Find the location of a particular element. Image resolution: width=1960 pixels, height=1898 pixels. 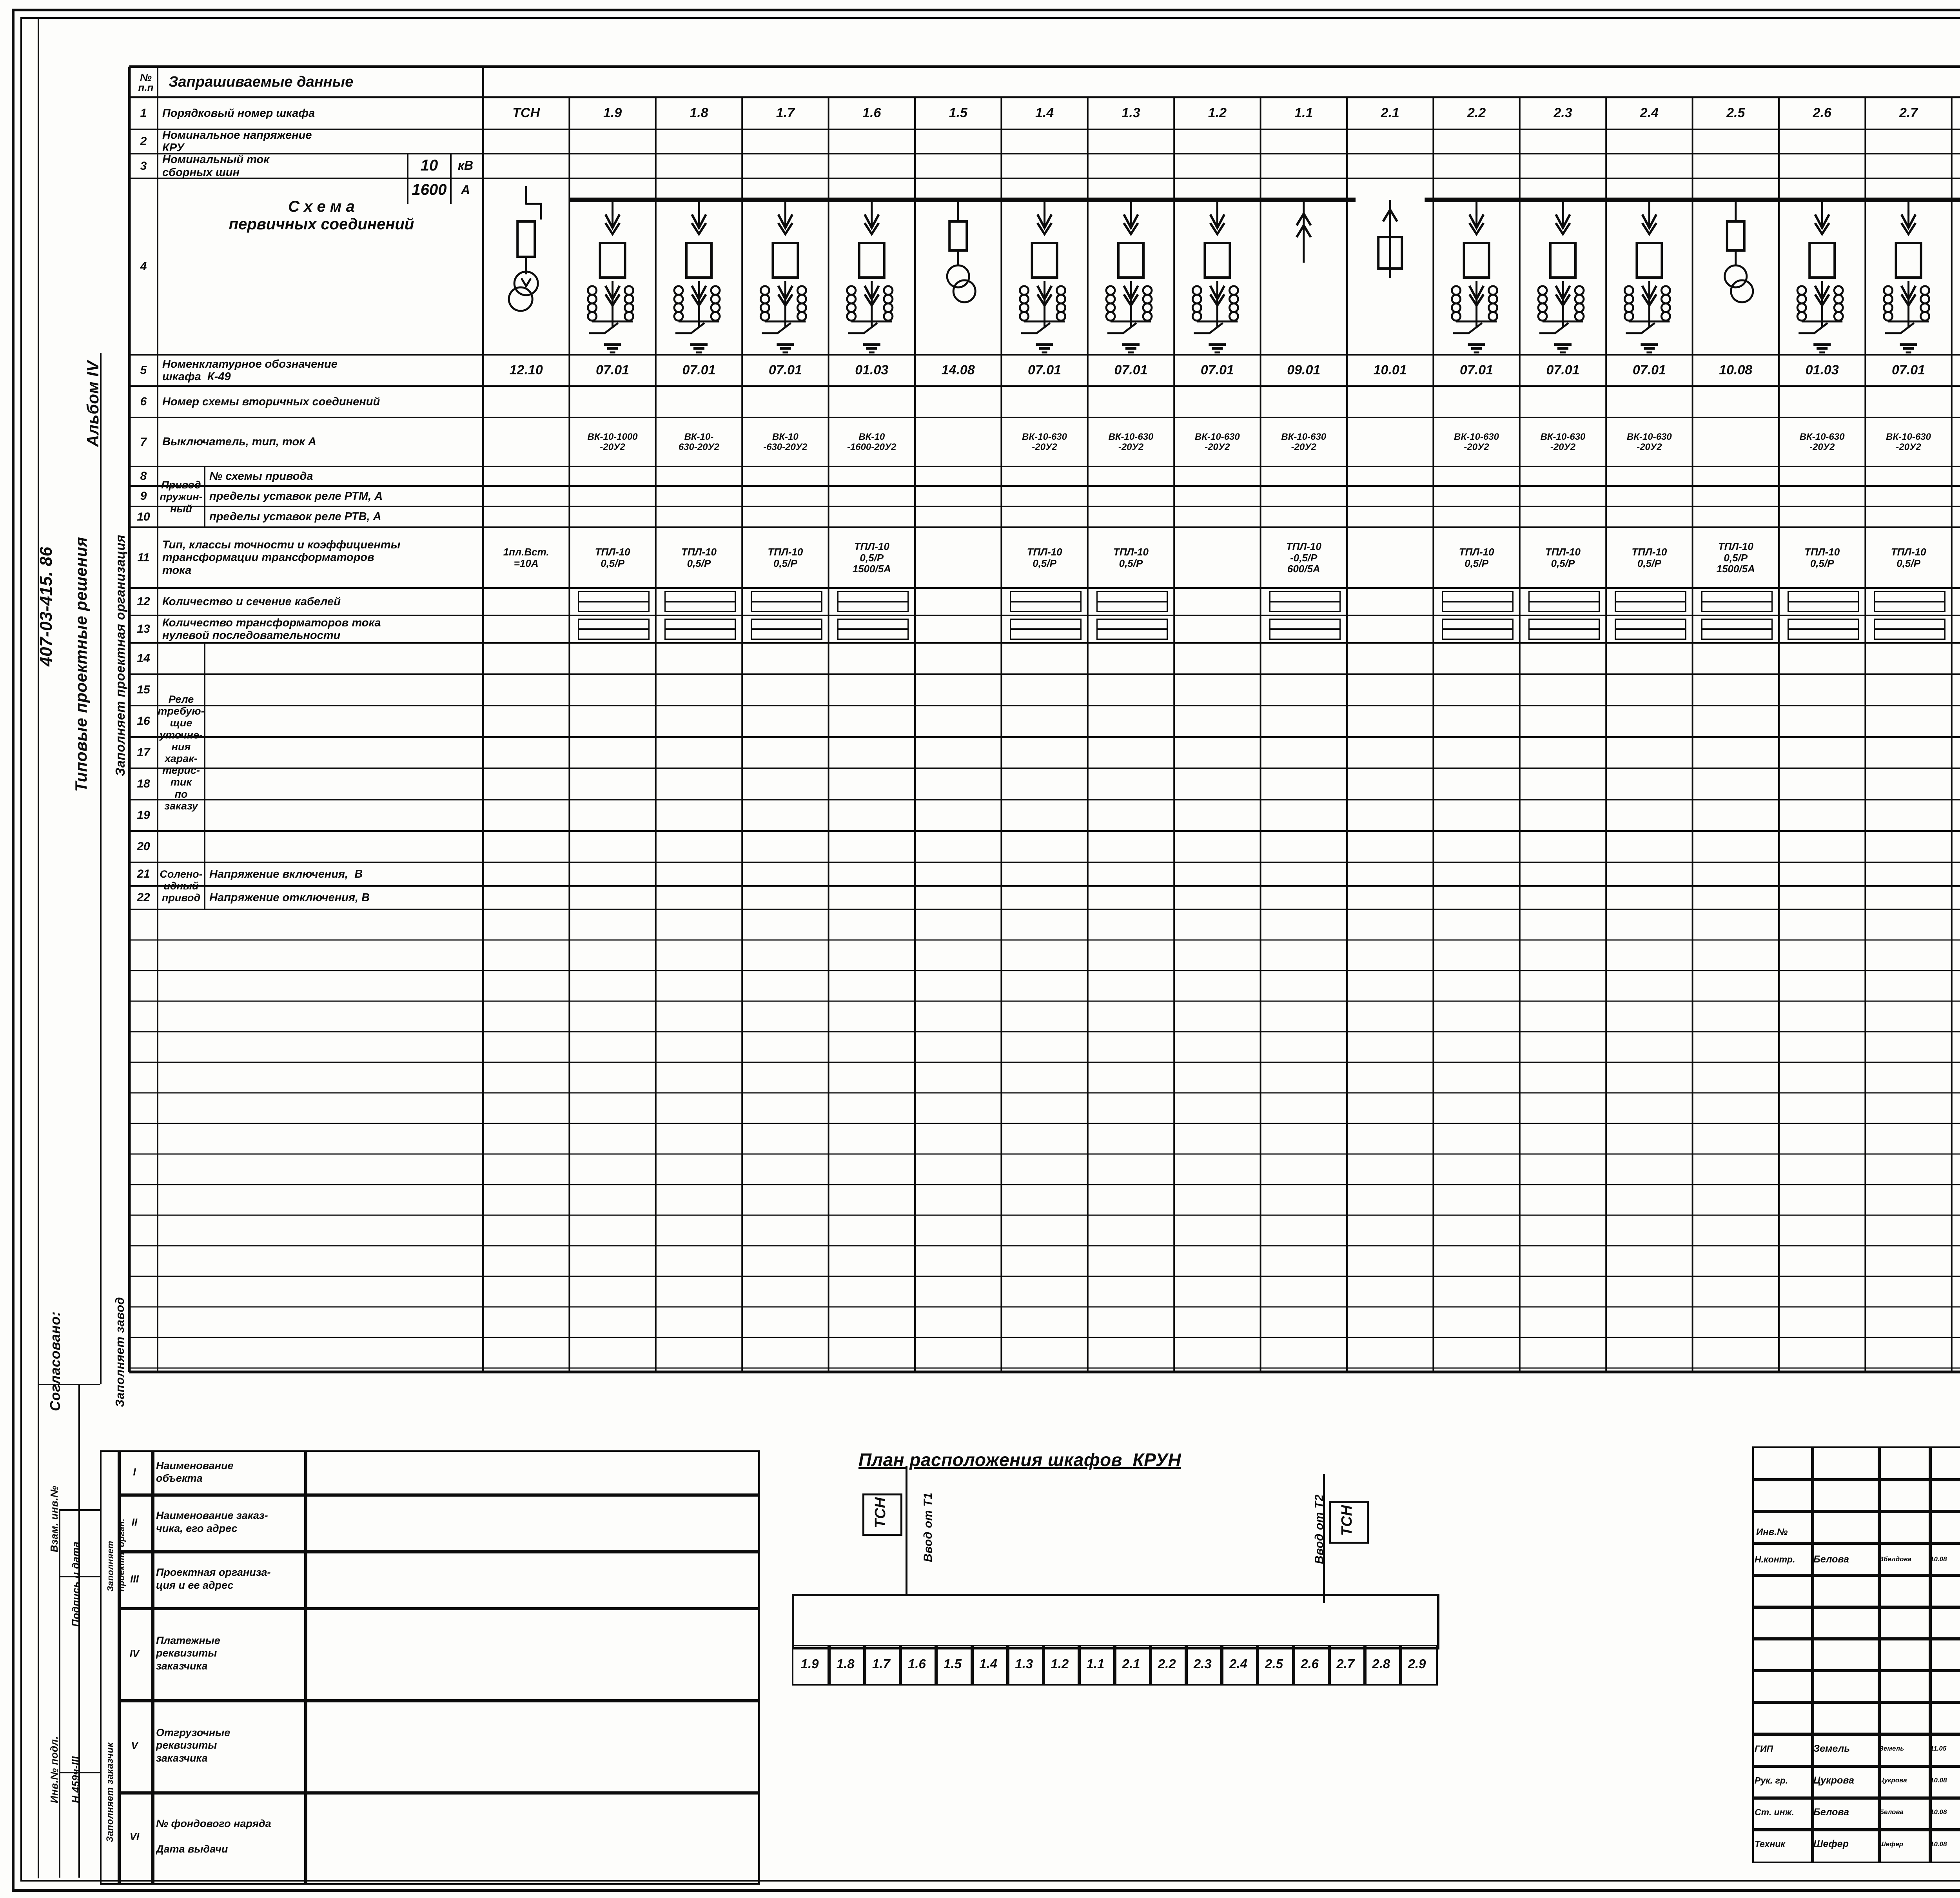

cust-side-strip is located at coordinates (110, 1668).